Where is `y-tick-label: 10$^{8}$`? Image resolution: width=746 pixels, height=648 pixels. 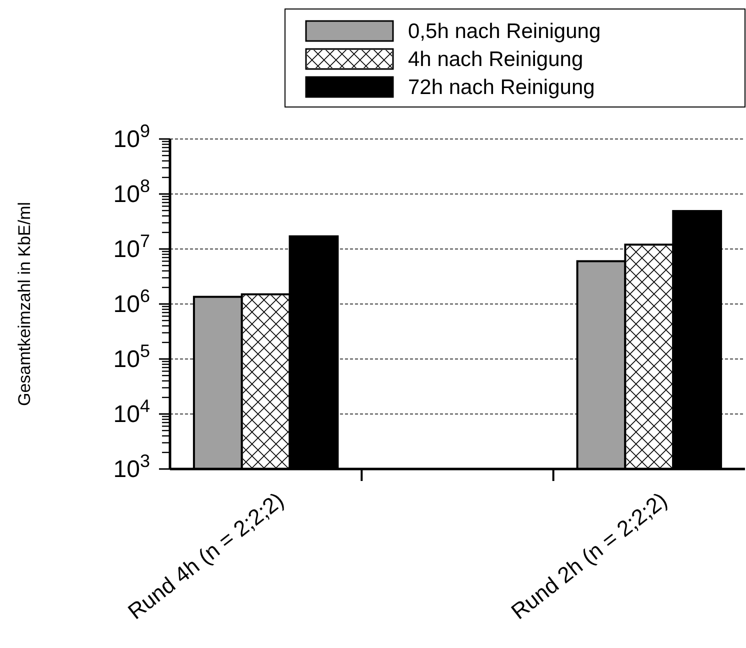
y-tick-label: 10$^{8}$ is located at coordinates (131, 192).